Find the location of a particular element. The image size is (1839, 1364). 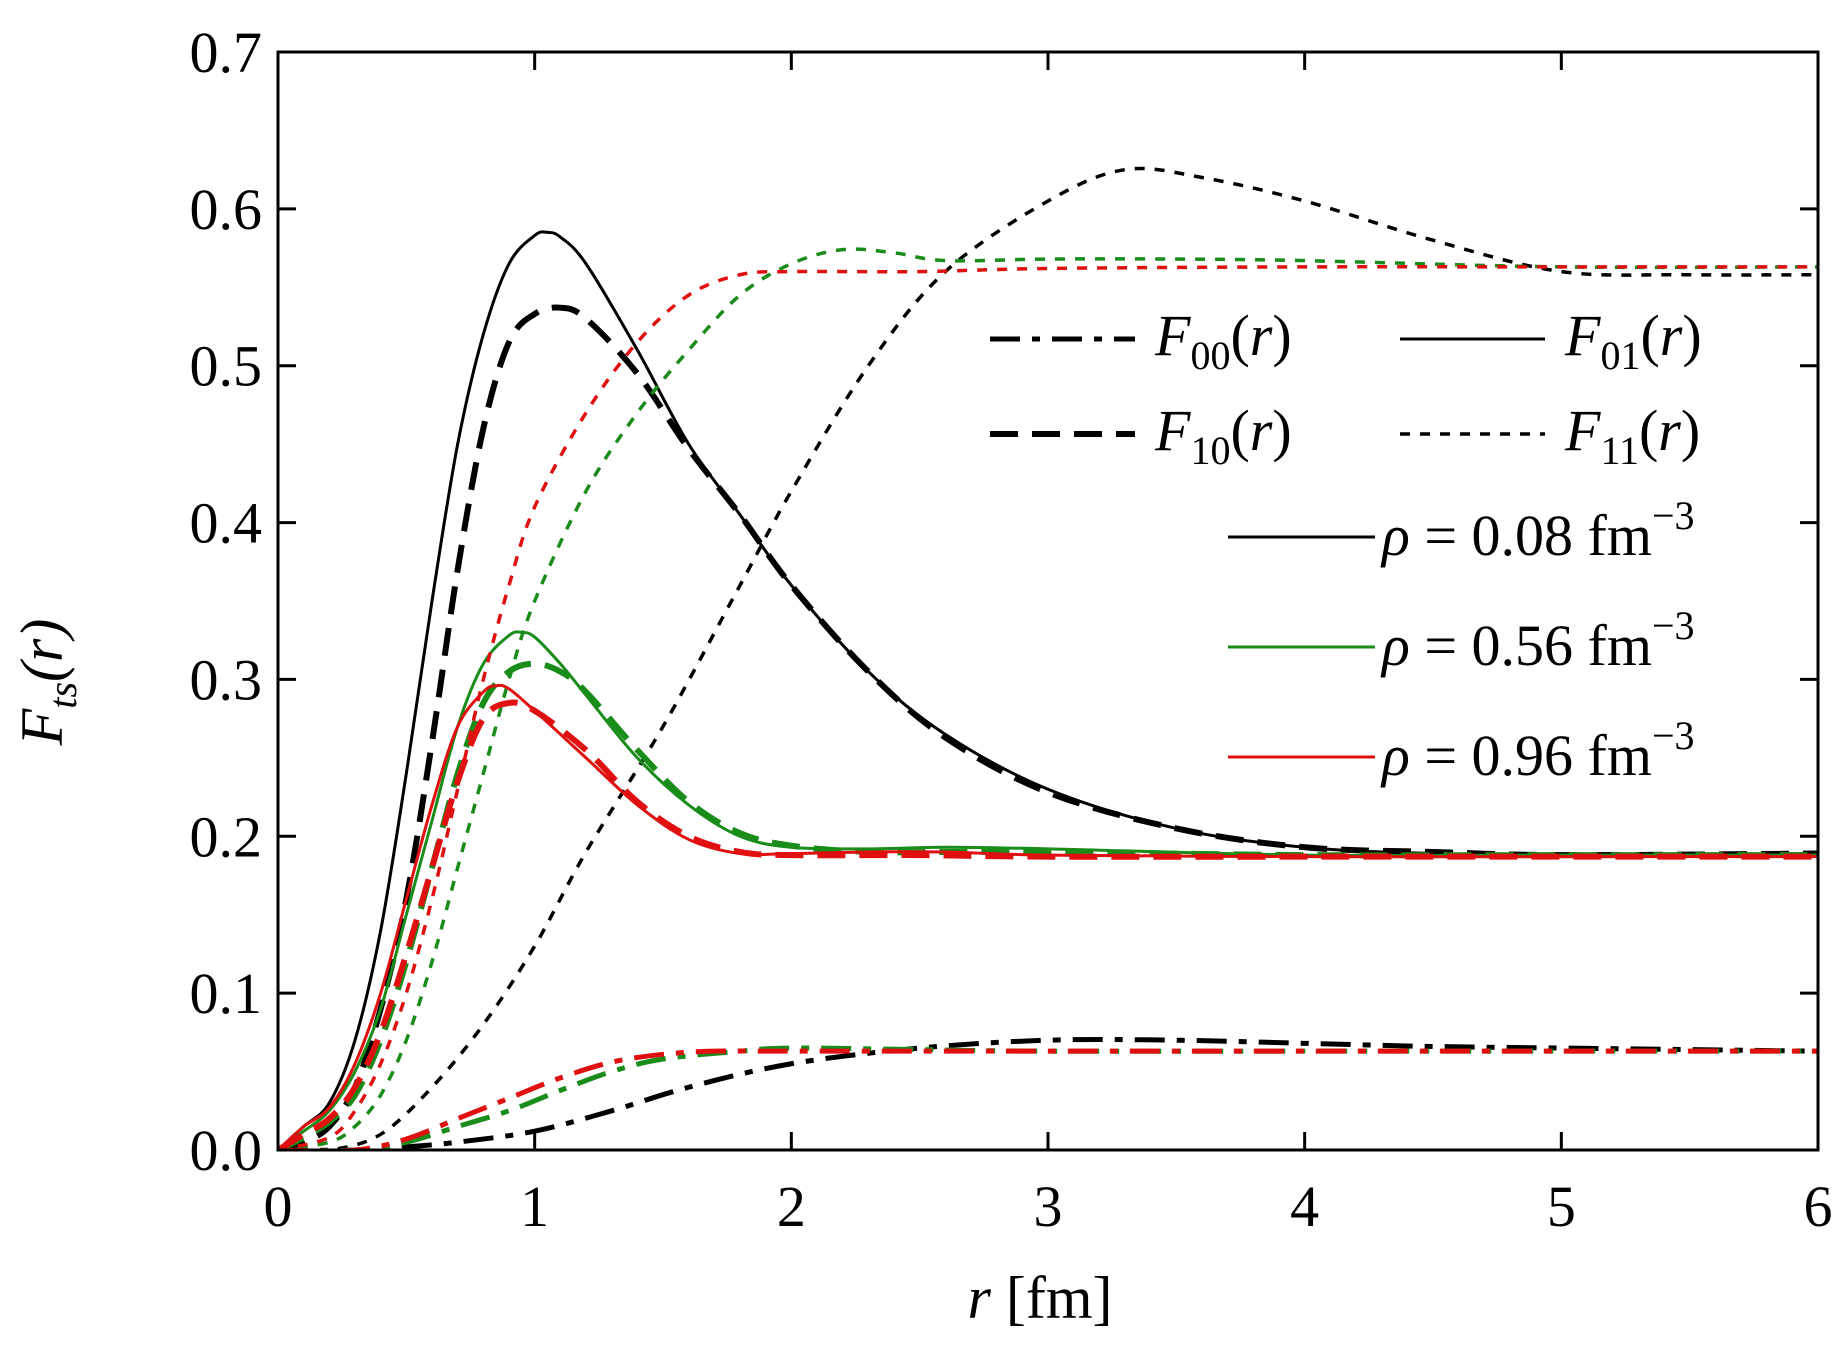

x-tick-label: 3 is located at coordinates (1048, 1206).